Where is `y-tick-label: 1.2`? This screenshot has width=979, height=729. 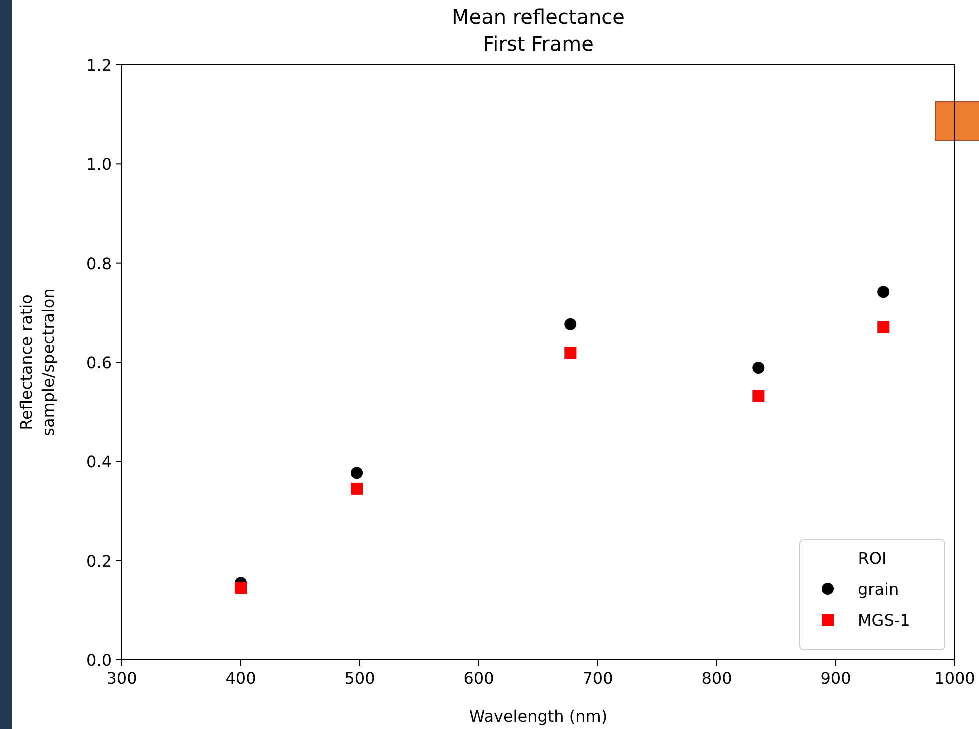 y-tick-label: 1.2 is located at coordinates (99, 65).